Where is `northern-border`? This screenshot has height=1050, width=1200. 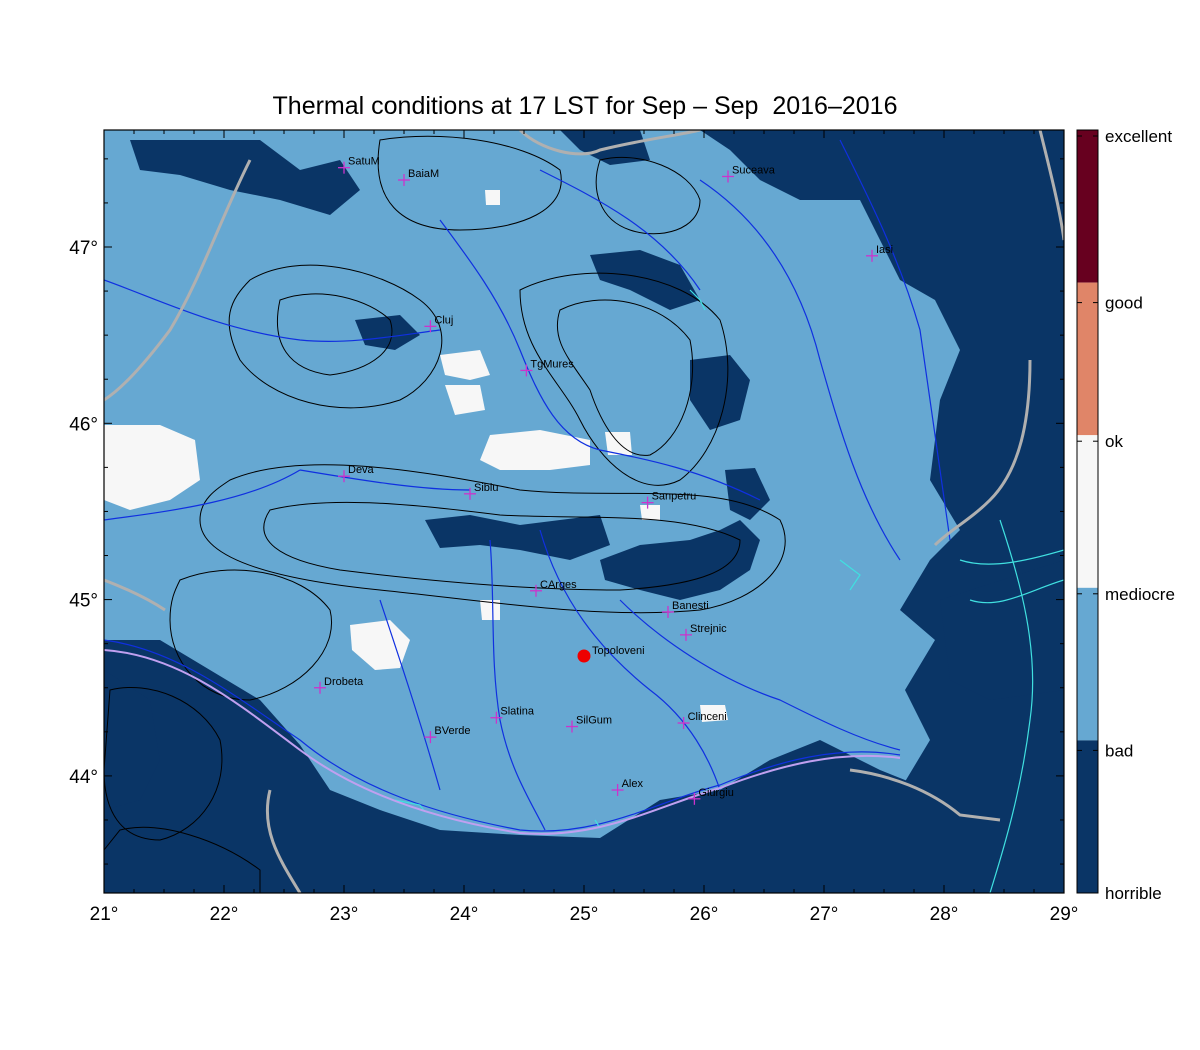 northern-border is located at coordinates (609, 143).